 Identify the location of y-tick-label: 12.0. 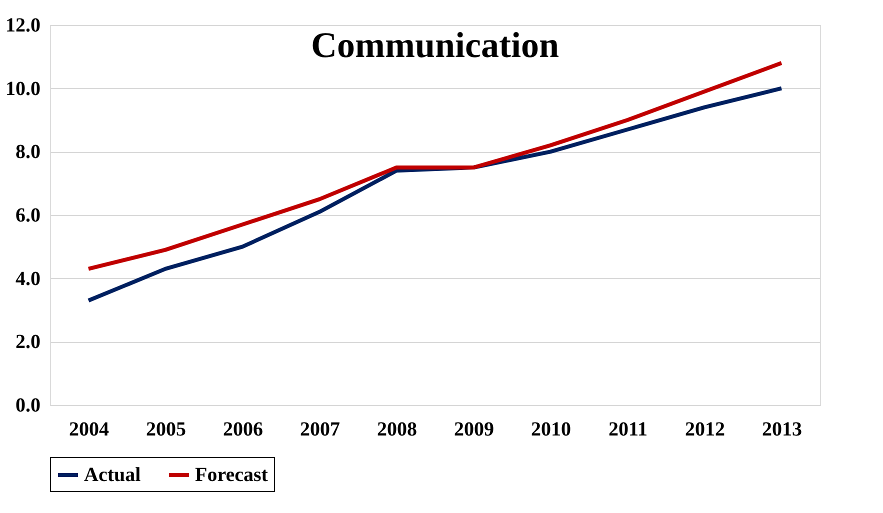
(23, 25).